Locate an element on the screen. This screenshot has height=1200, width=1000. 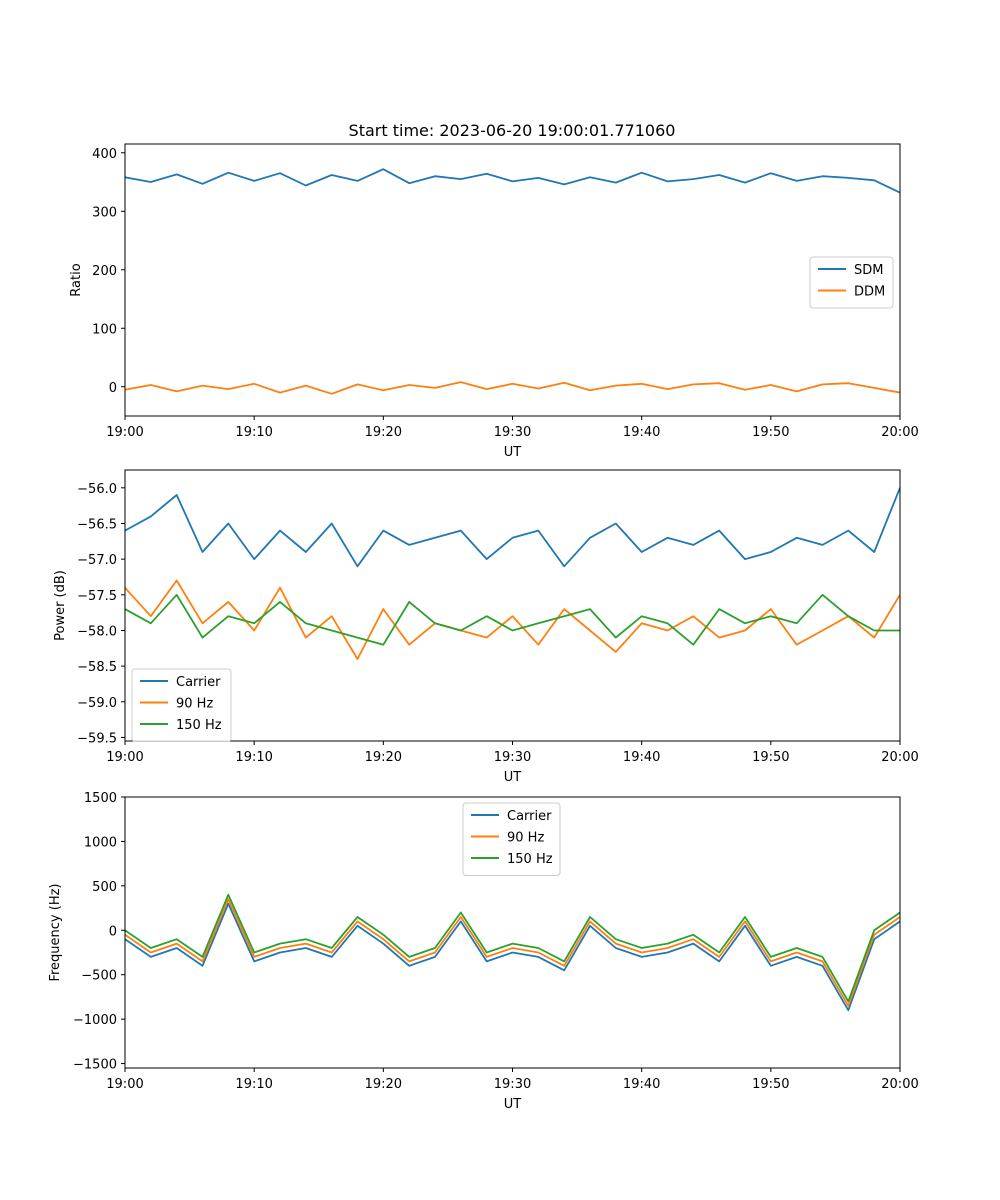
figure-title: Start time: 2023-06-20 19:00:01.771060 is located at coordinates (512, 130).